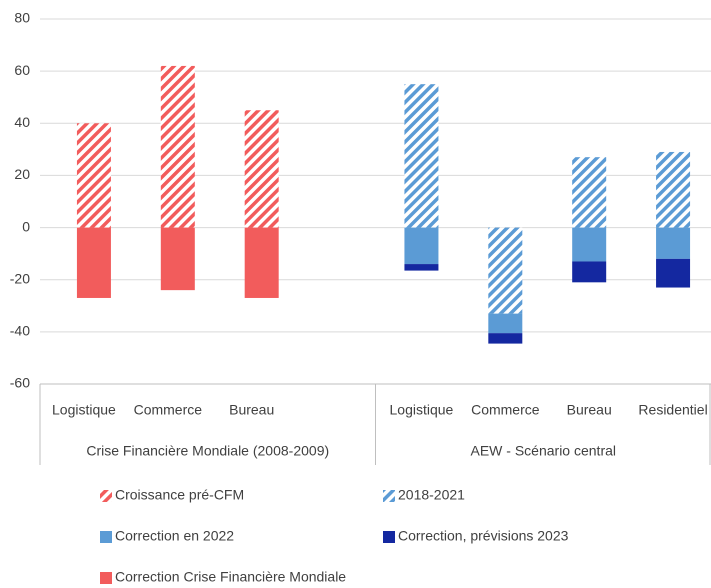  I want to click on legend-label: Correction, prévisions 2023, so click(483, 536).